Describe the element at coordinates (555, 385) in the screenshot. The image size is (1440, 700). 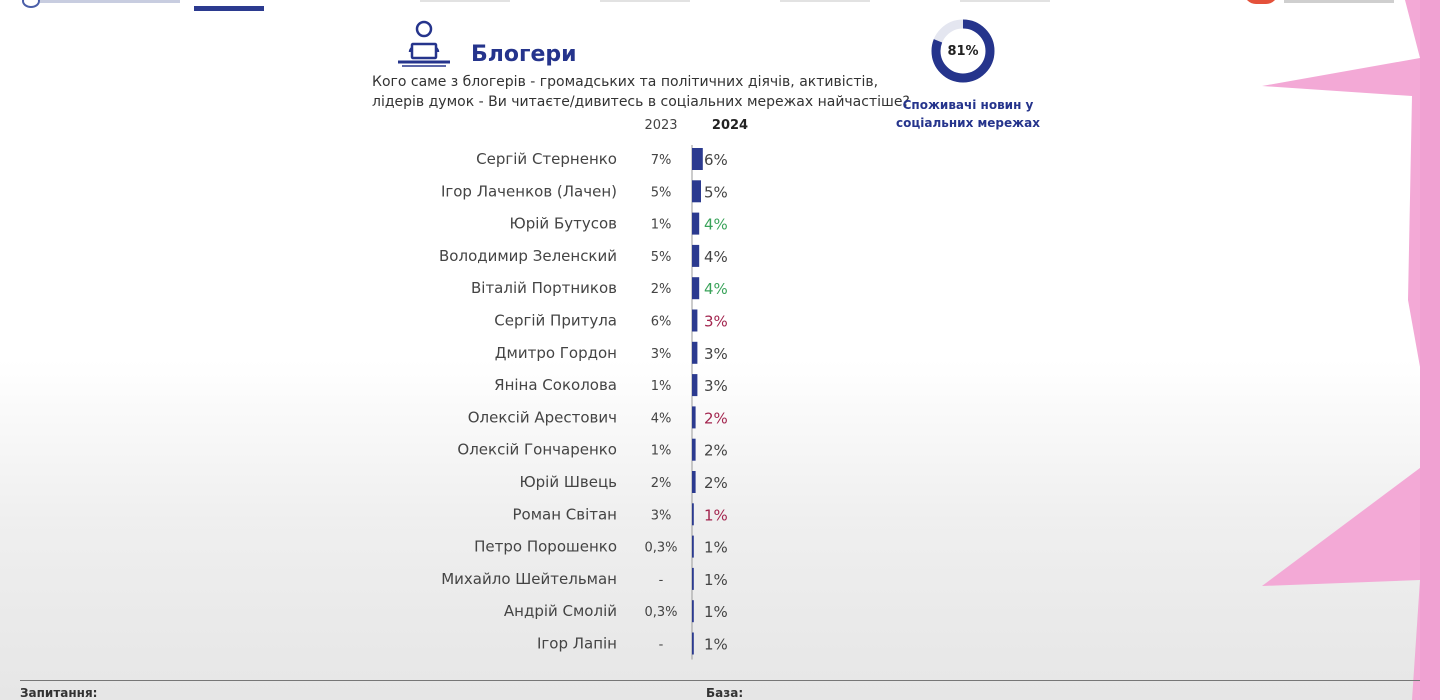
I see `category-label: Яніна Соколова` at that location.